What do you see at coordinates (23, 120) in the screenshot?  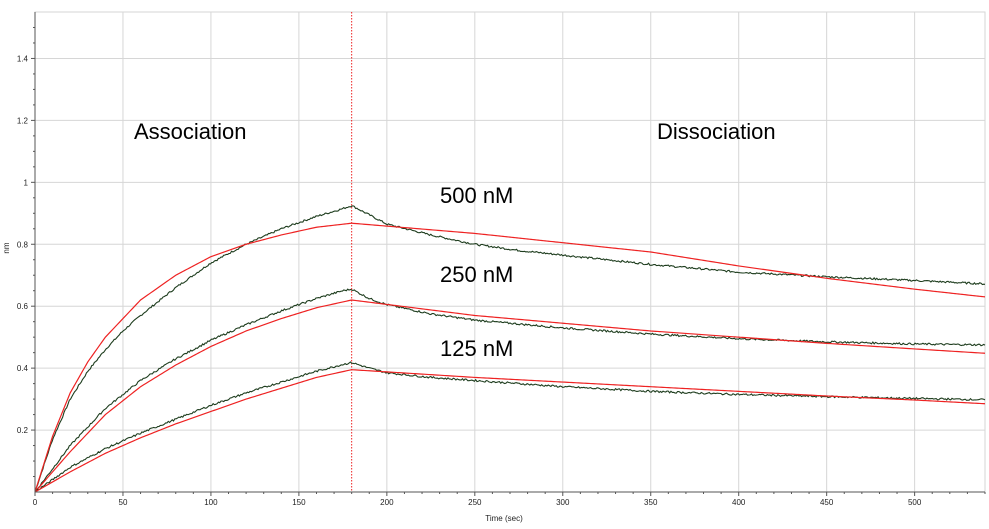 I see `y-tick-label: 1.2` at bounding box center [23, 120].